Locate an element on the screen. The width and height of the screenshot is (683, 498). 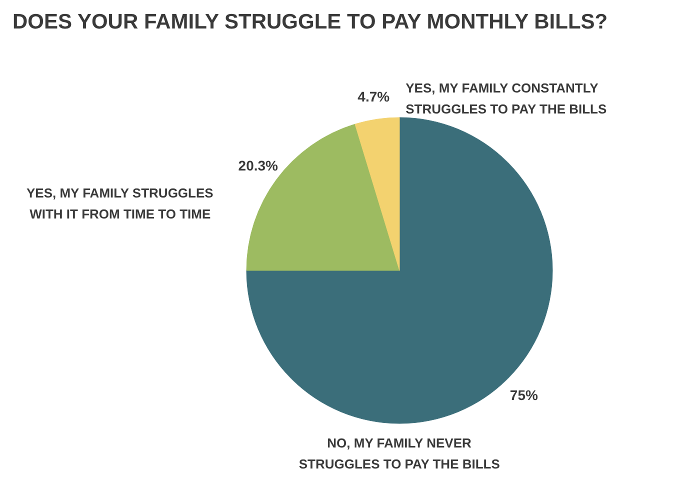
data-label: 4.7% is located at coordinates (374, 96).